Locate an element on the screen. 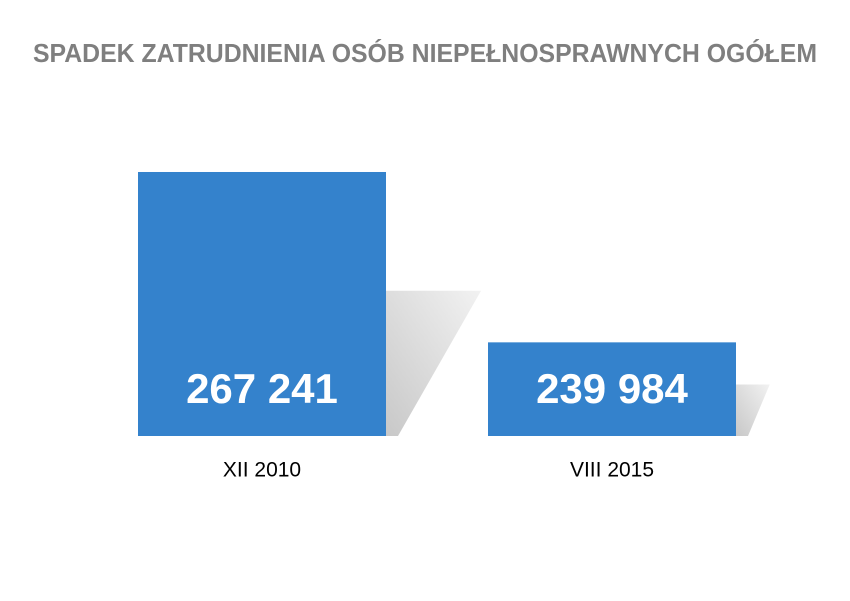 This screenshot has width=850, height=601. x-tick-label: XII 2010 is located at coordinates (262, 470).